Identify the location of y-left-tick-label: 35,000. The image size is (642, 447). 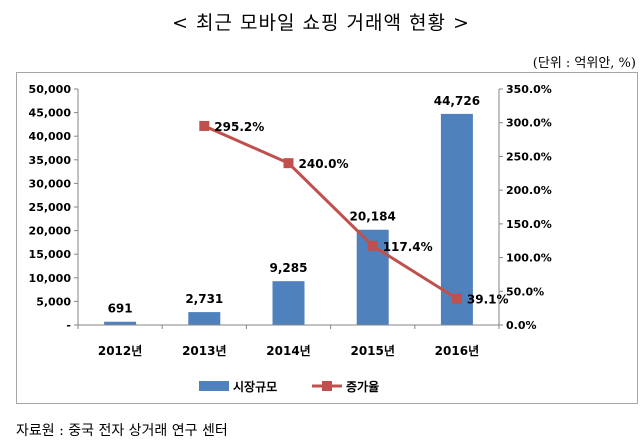
(50, 160).